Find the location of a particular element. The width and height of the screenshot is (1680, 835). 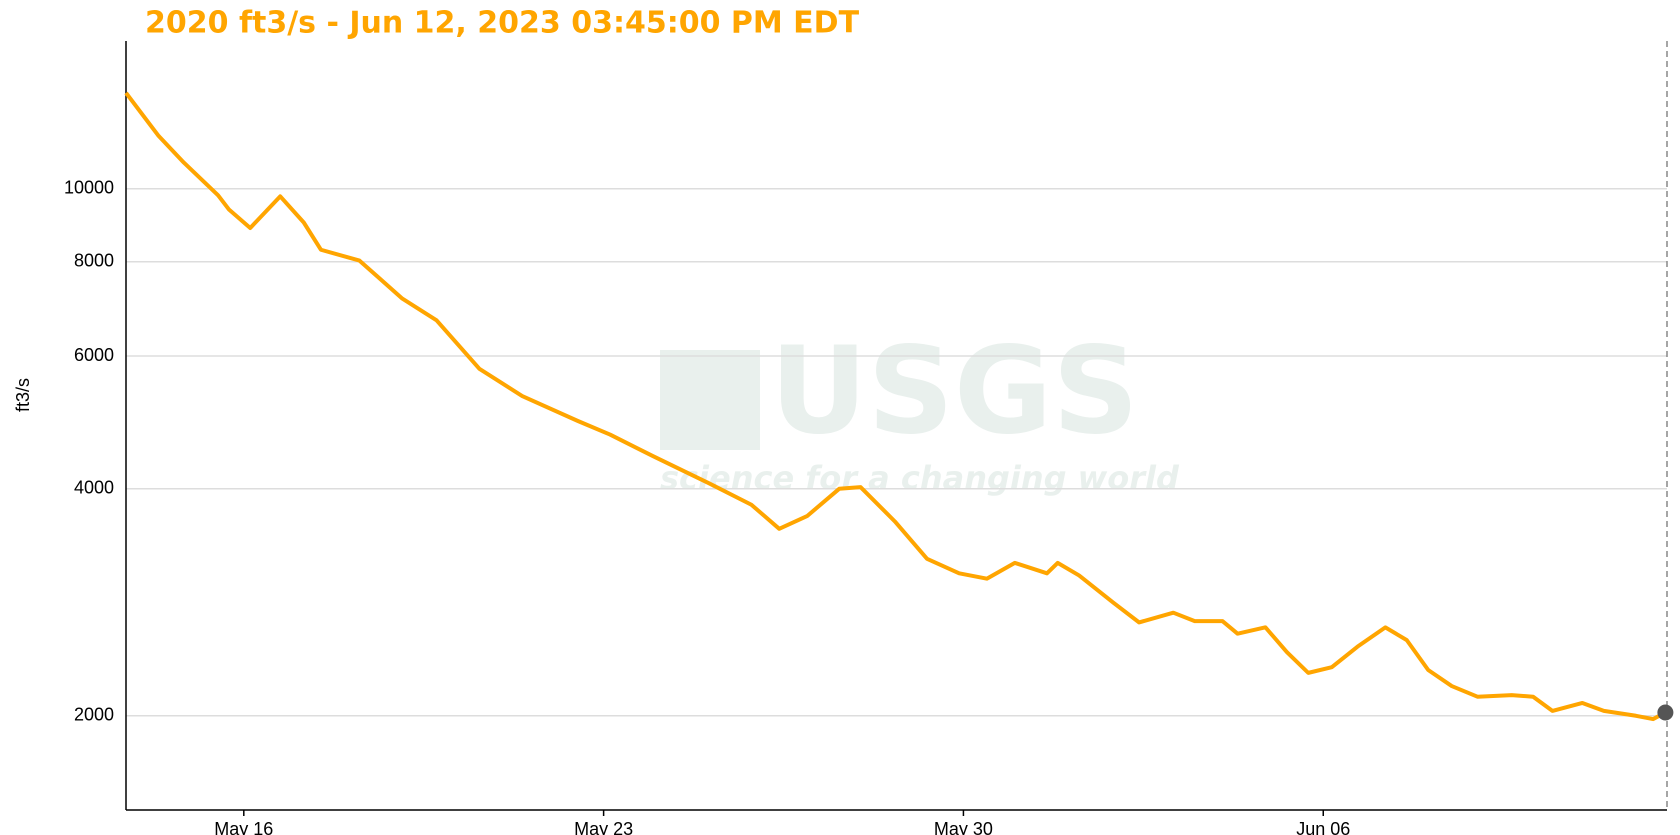

x-tick-label: May 30 is located at coordinates (963, 827).